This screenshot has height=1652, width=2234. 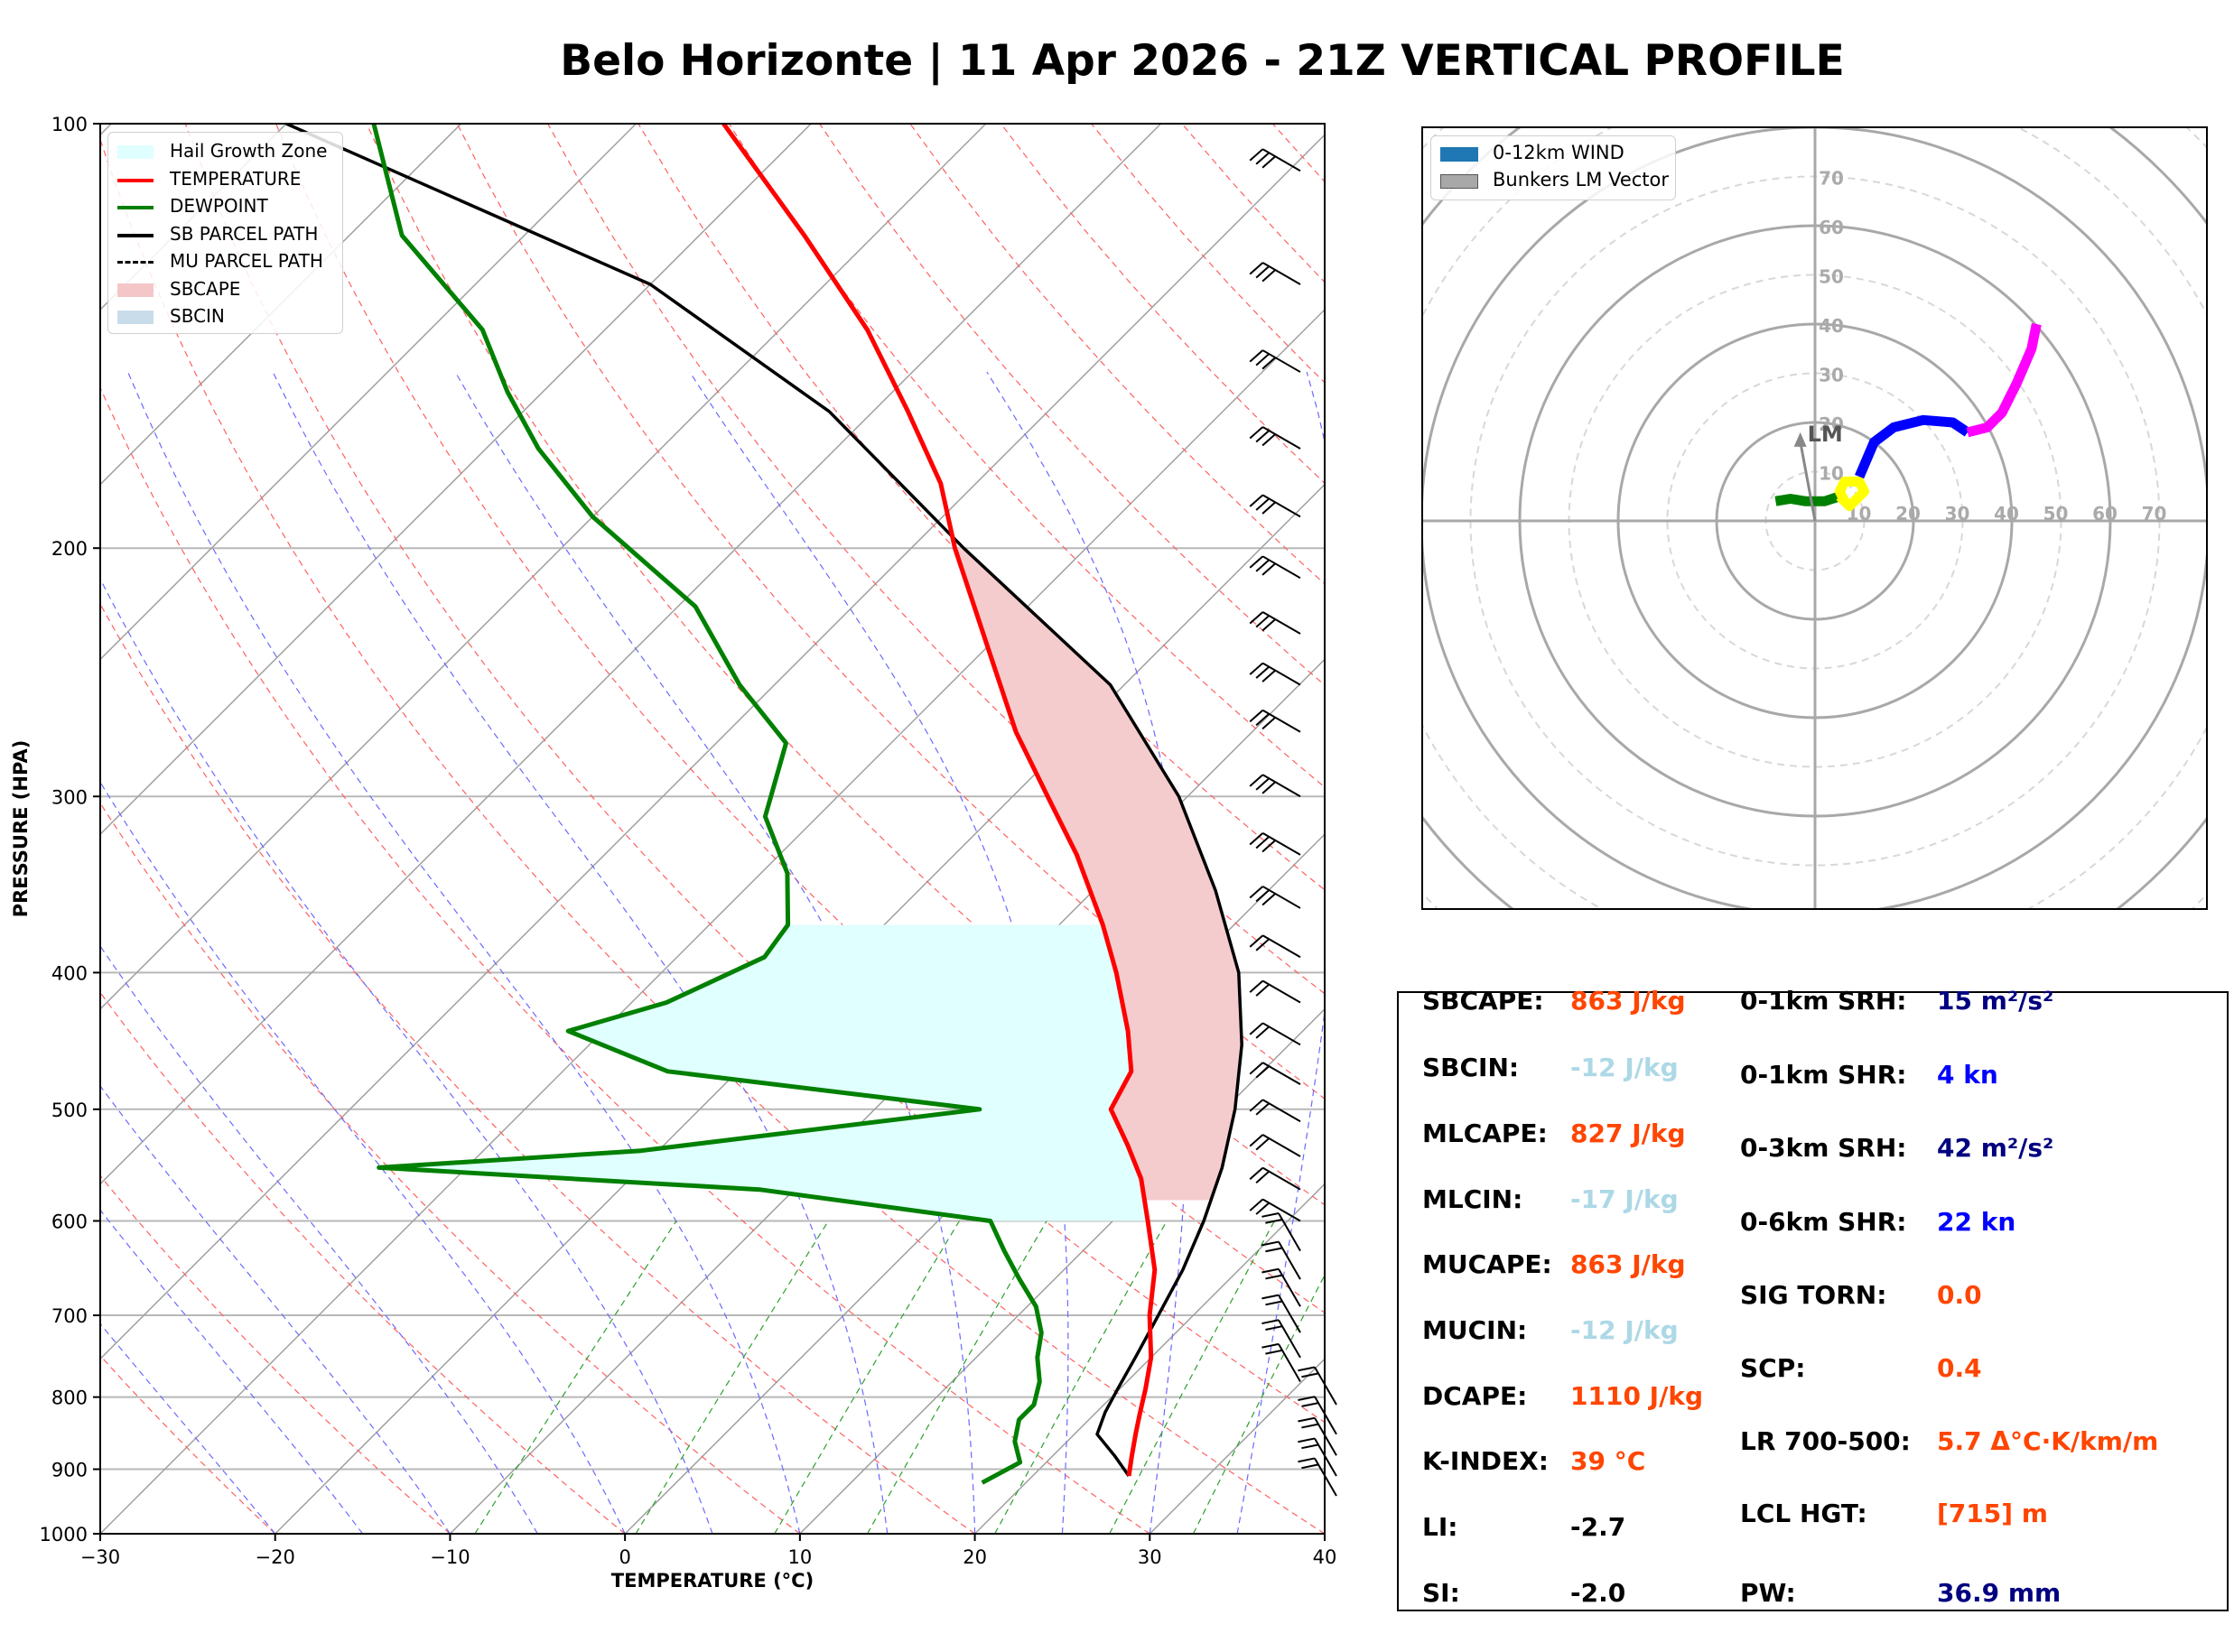 I want to click on y-tick-label: 500, so click(x=69, y=1110).